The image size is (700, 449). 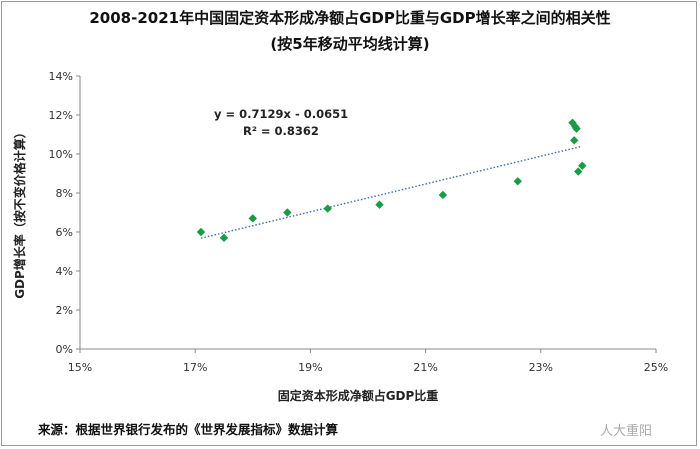 What do you see at coordinates (358, 395) in the screenshot?
I see `x-axis-title: 固定资本形成净额占GDP比重` at bounding box center [358, 395].